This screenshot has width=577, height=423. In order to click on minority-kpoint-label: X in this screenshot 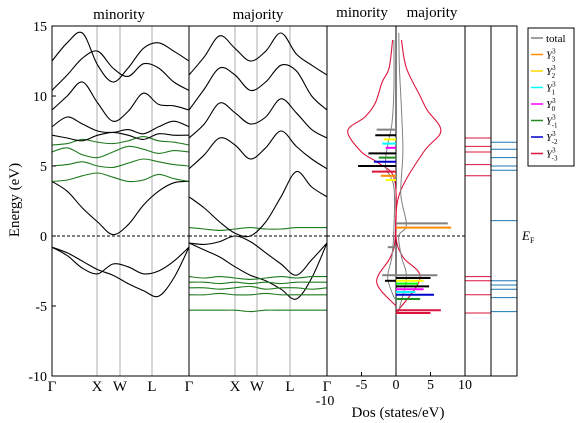, I will do `click(97, 387)`.